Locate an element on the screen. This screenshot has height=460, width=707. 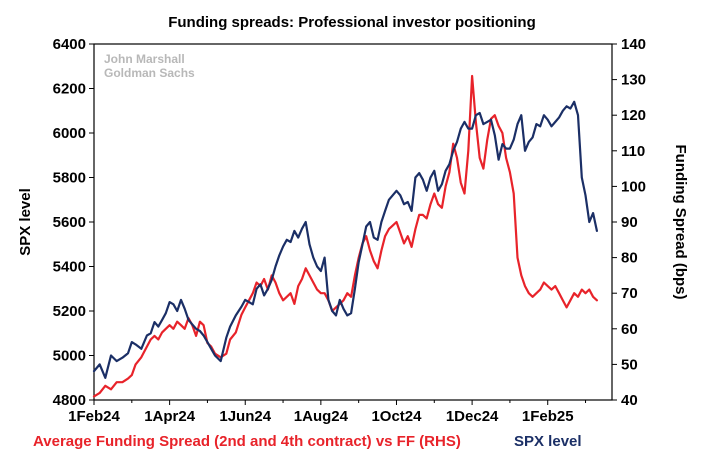
right-tick-label: 80 is located at coordinates (629, 258).